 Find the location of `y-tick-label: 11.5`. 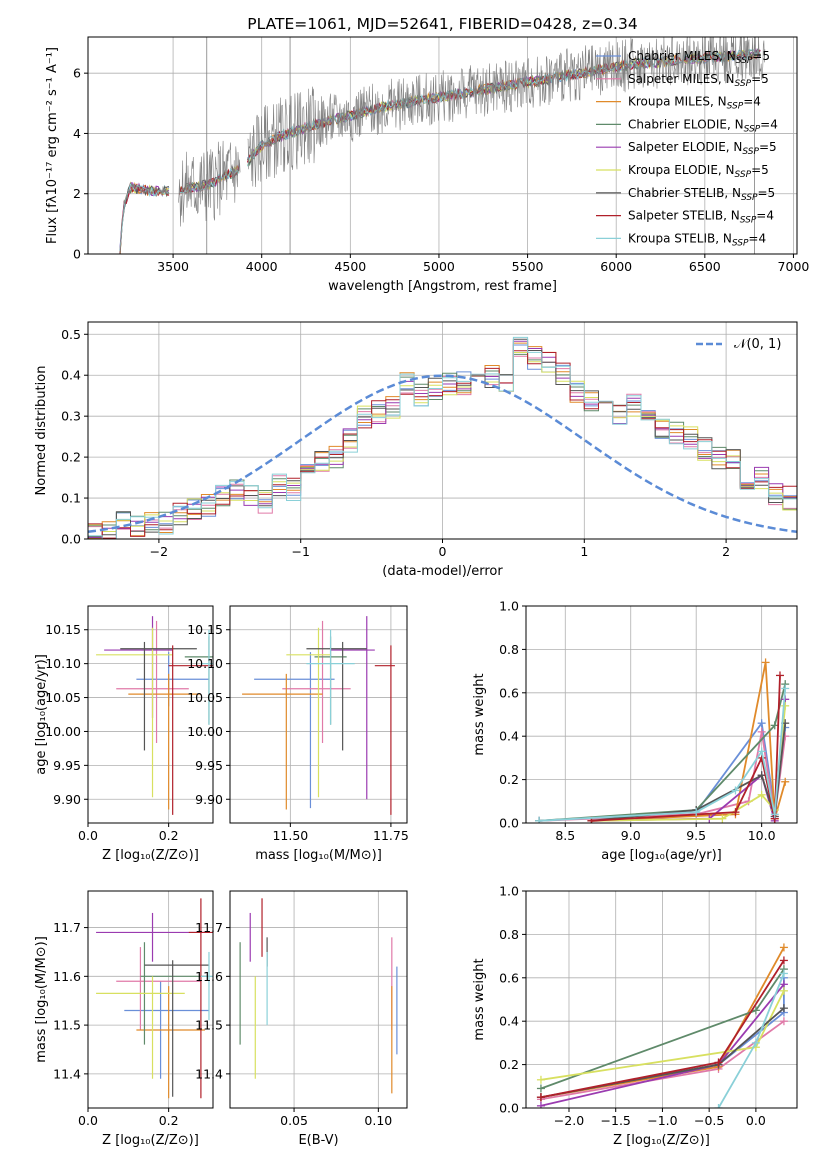

y-tick-label: 11.5 is located at coordinates (67, 1025).